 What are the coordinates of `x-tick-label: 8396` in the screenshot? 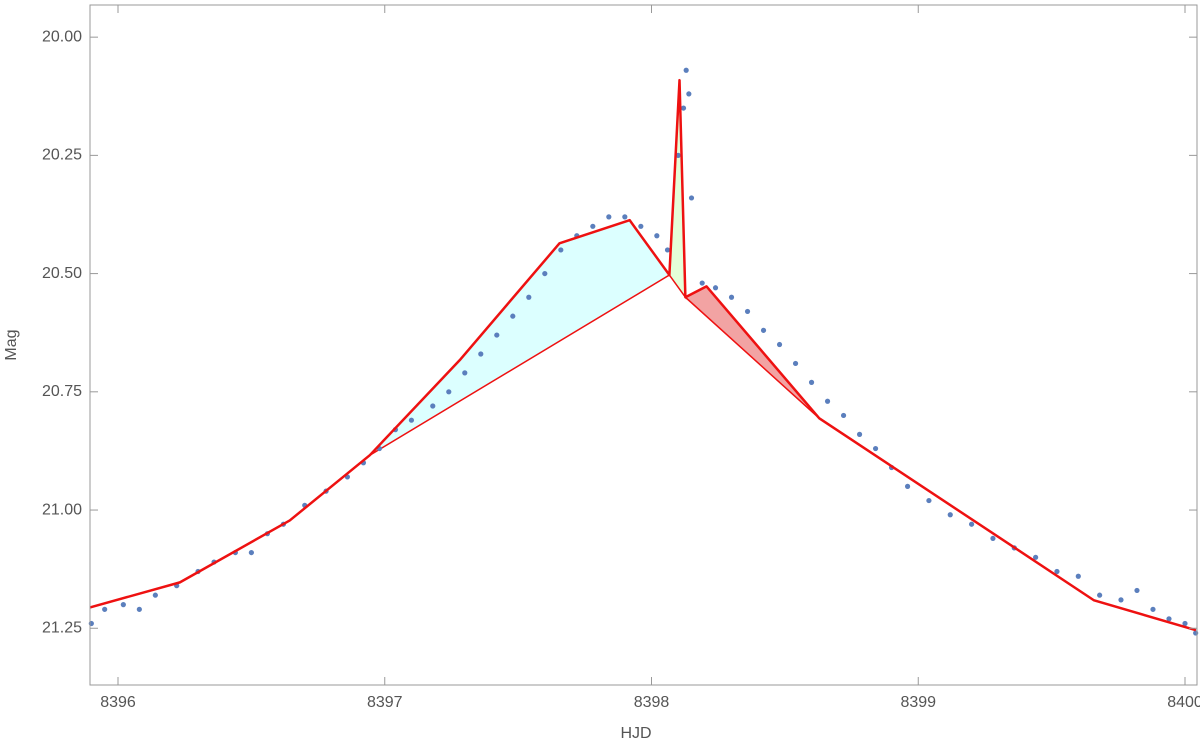 It's located at (118, 702).